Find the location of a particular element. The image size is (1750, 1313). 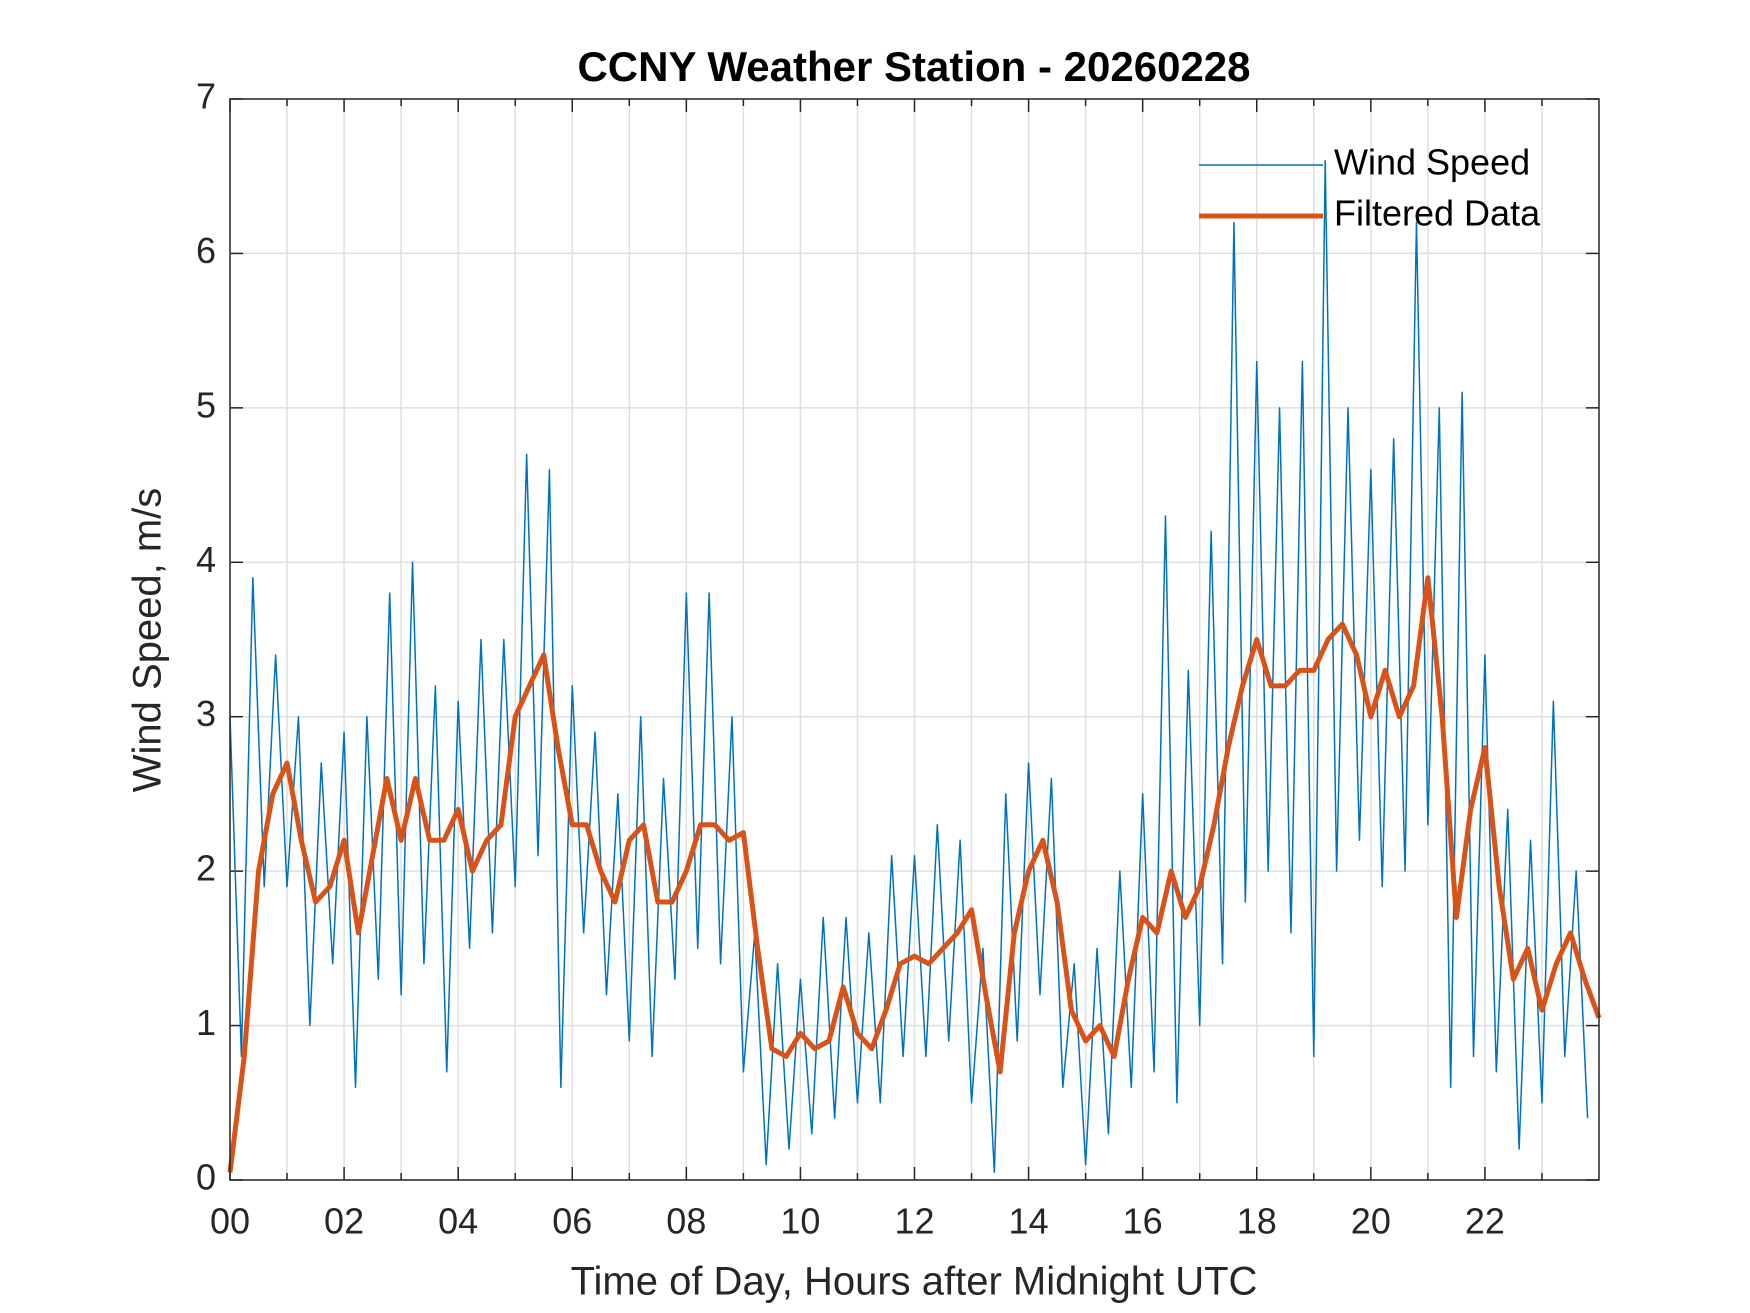

x-tick-label: 18 is located at coordinates (1257, 1221).